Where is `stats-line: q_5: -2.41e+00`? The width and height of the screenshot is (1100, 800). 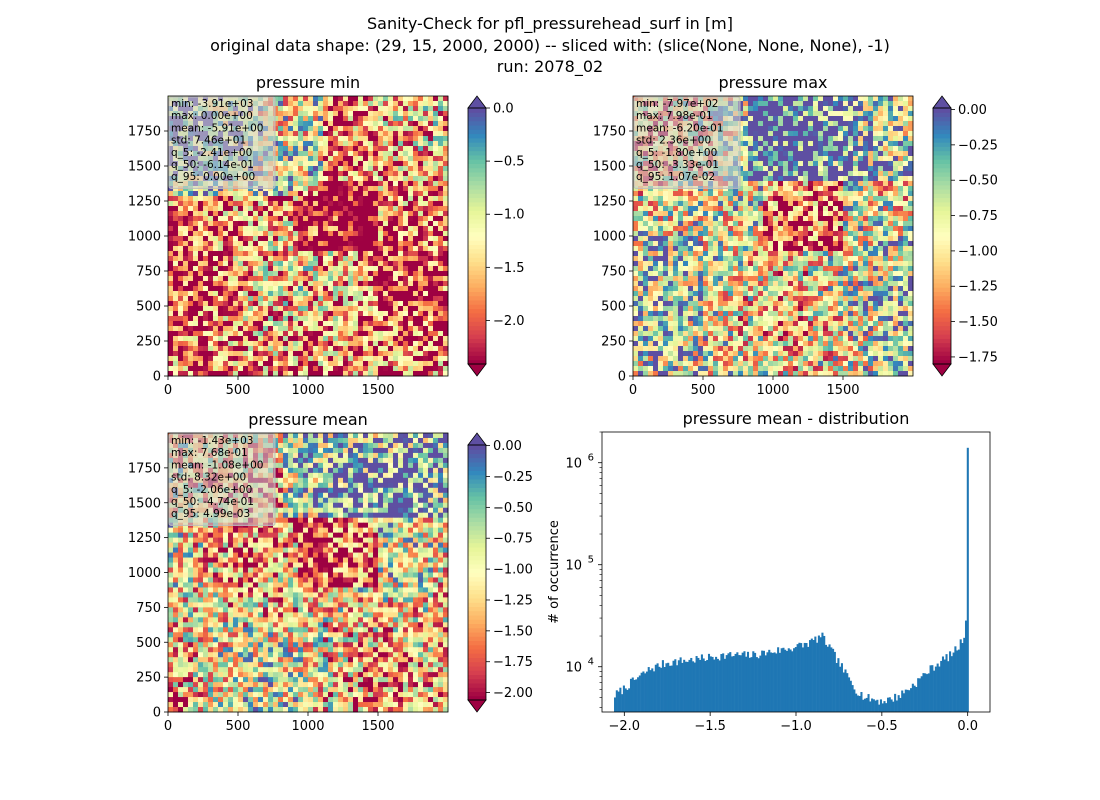
stats-line: q_5: -2.41e+00 is located at coordinates (211, 153).